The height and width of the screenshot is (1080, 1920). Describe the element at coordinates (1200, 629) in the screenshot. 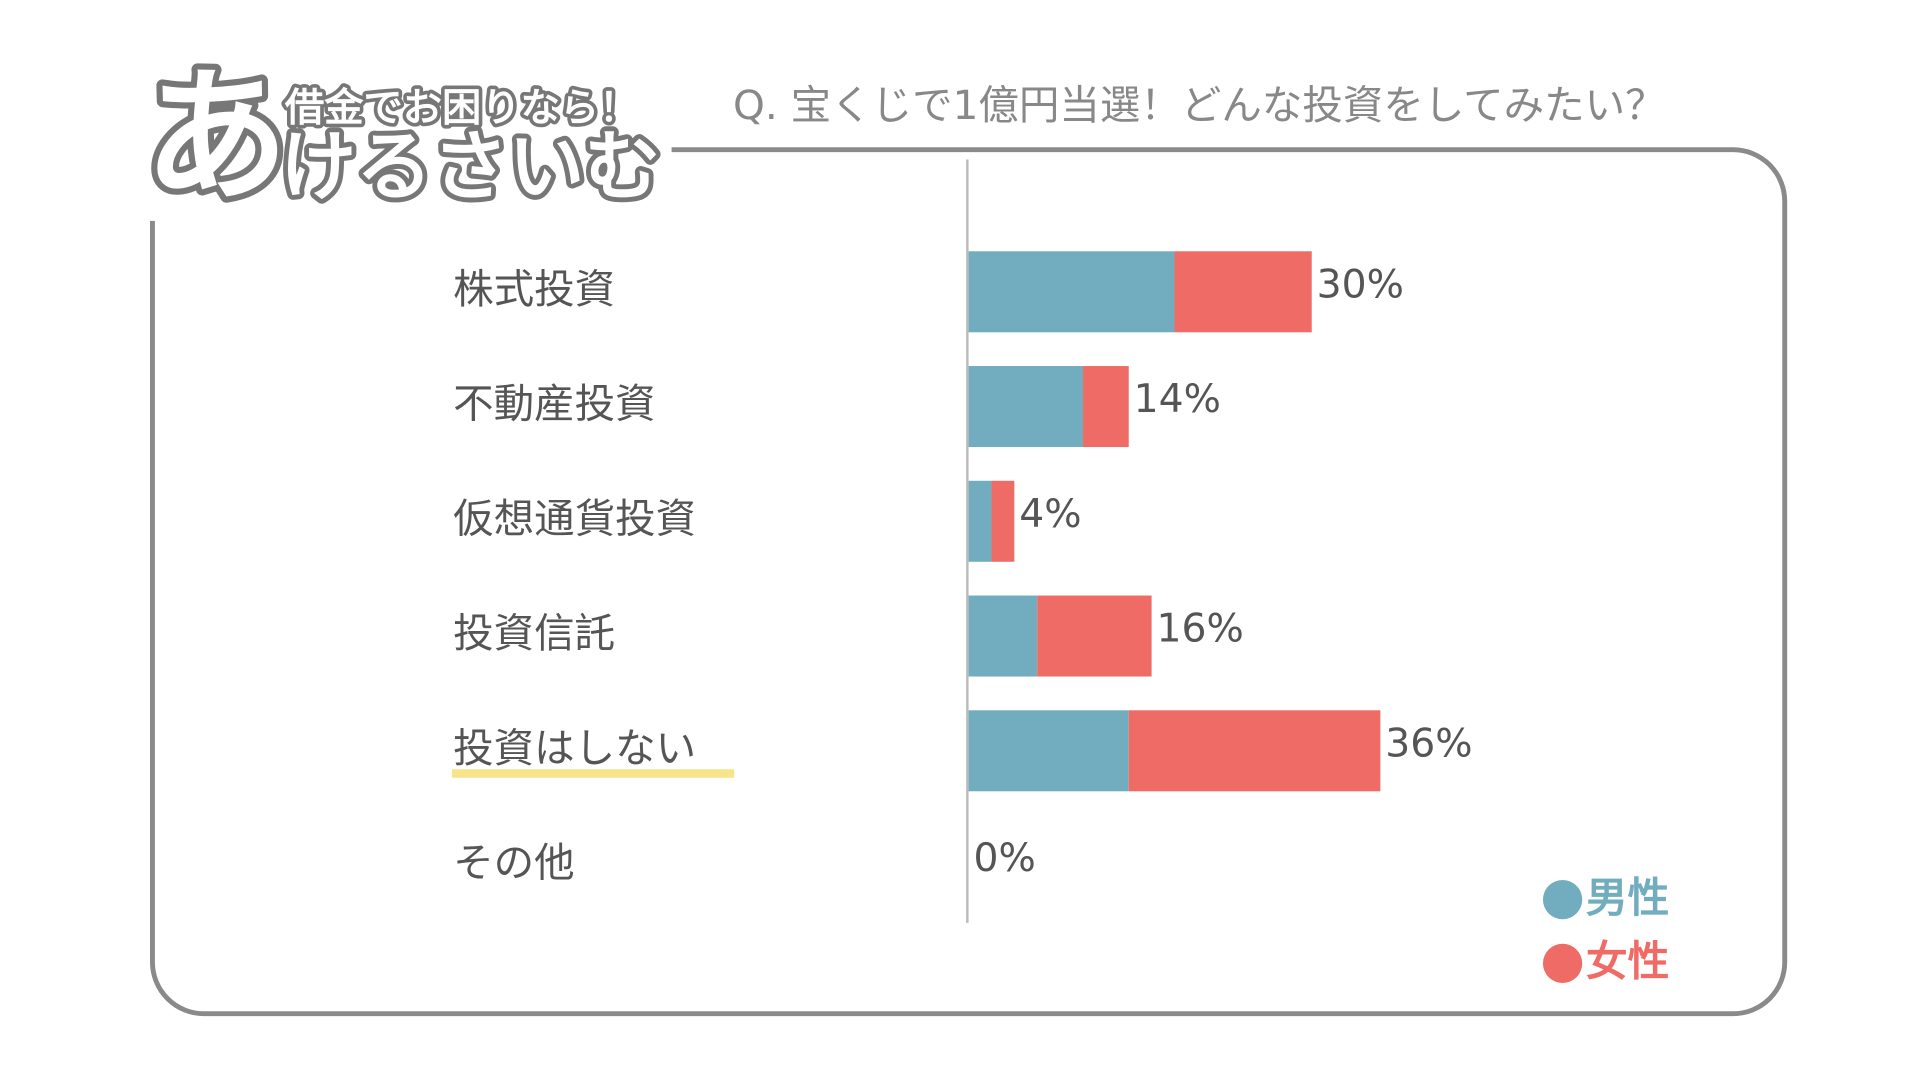

I see `value-label: 16%` at that location.